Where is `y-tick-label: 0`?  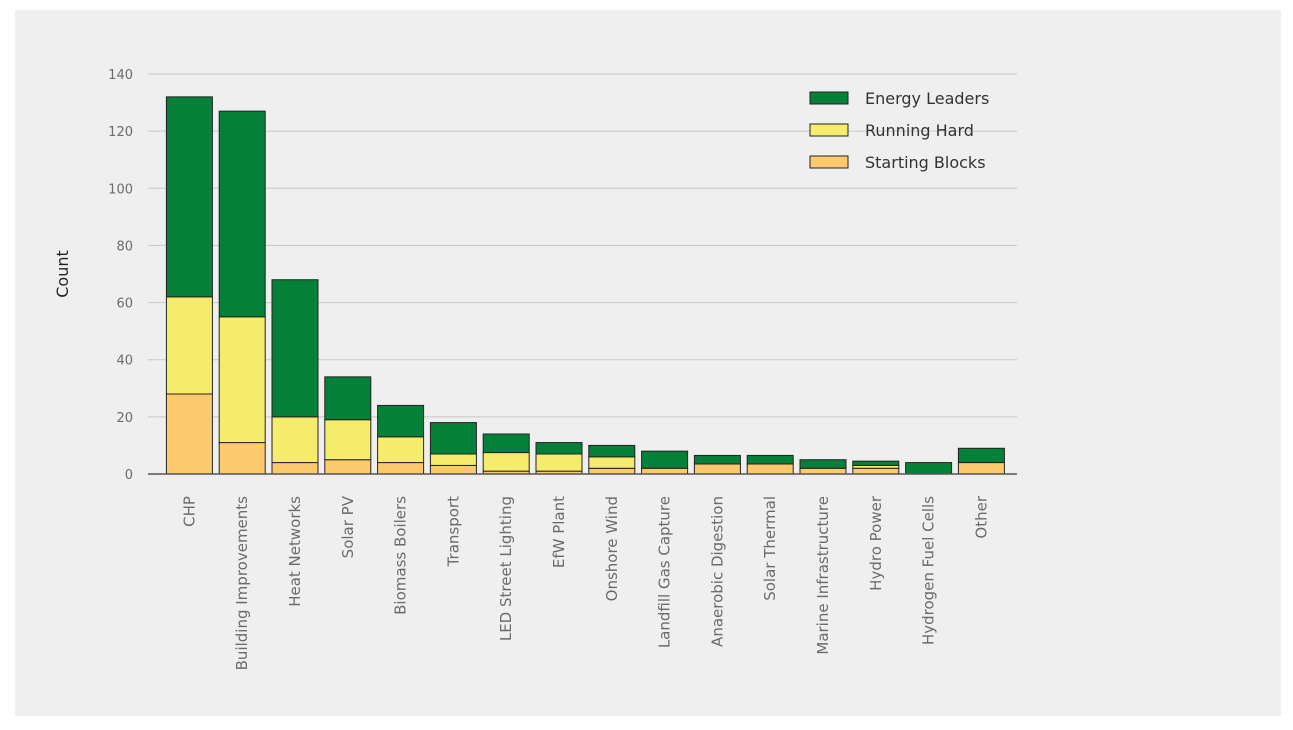 y-tick-label: 0 is located at coordinates (129, 475).